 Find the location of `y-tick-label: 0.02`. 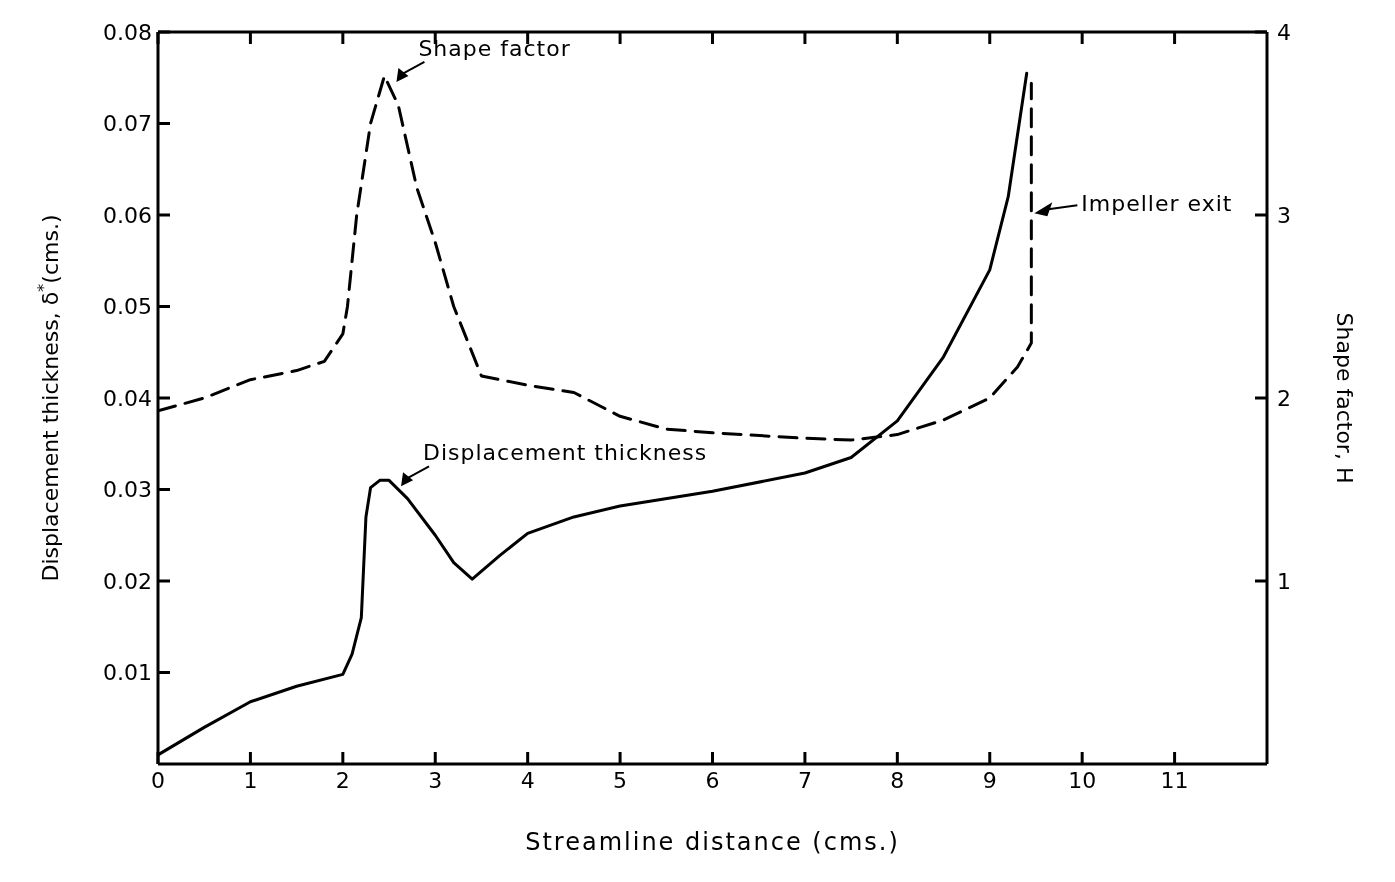

y-tick-label: 0.02 is located at coordinates (127, 581).